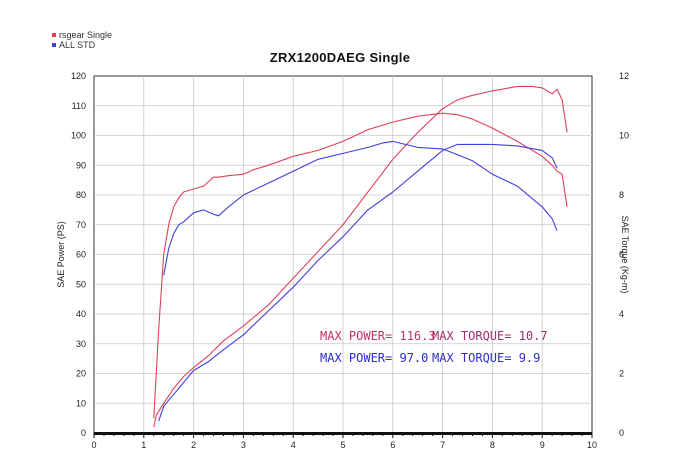 The image size is (680, 450). Describe the element at coordinates (342, 445) in the screenshot. I see `x-tick-label: 5` at that location.